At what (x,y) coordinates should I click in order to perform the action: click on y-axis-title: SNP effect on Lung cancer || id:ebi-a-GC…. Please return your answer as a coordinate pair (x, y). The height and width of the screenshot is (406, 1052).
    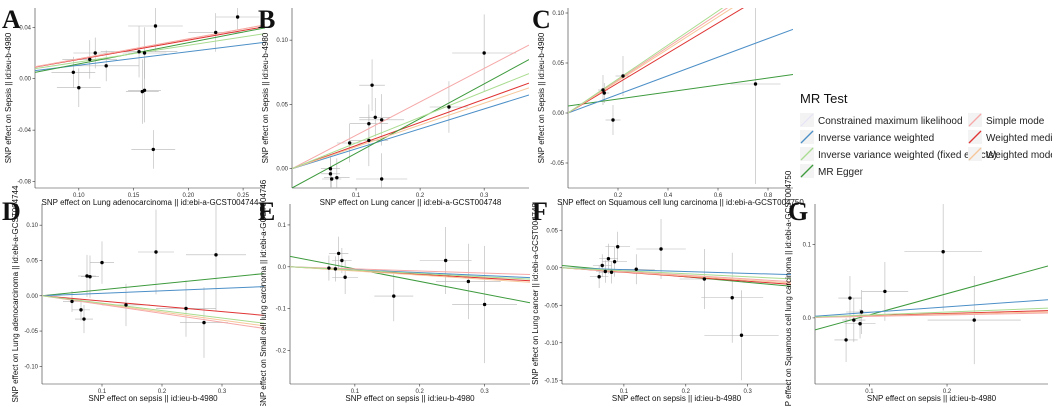
    Looking at the image, I should click on (535, 294).